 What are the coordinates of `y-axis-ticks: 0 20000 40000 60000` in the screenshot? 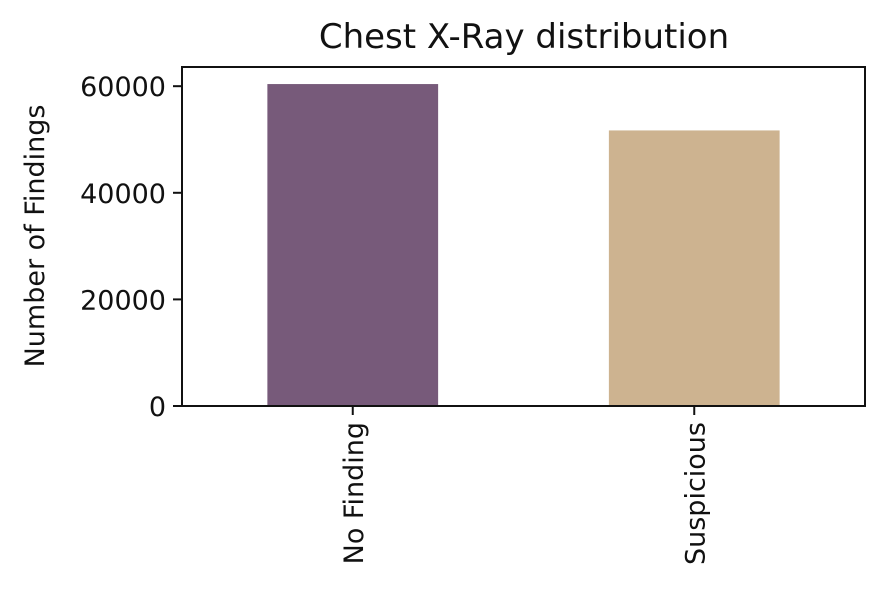 It's located at (131, 247).